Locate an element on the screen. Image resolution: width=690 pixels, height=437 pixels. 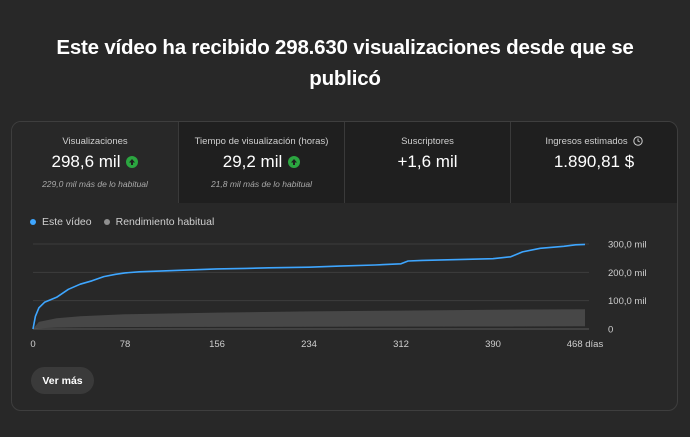
metric-label: Ingresos estimados is located at coordinates (586, 141).